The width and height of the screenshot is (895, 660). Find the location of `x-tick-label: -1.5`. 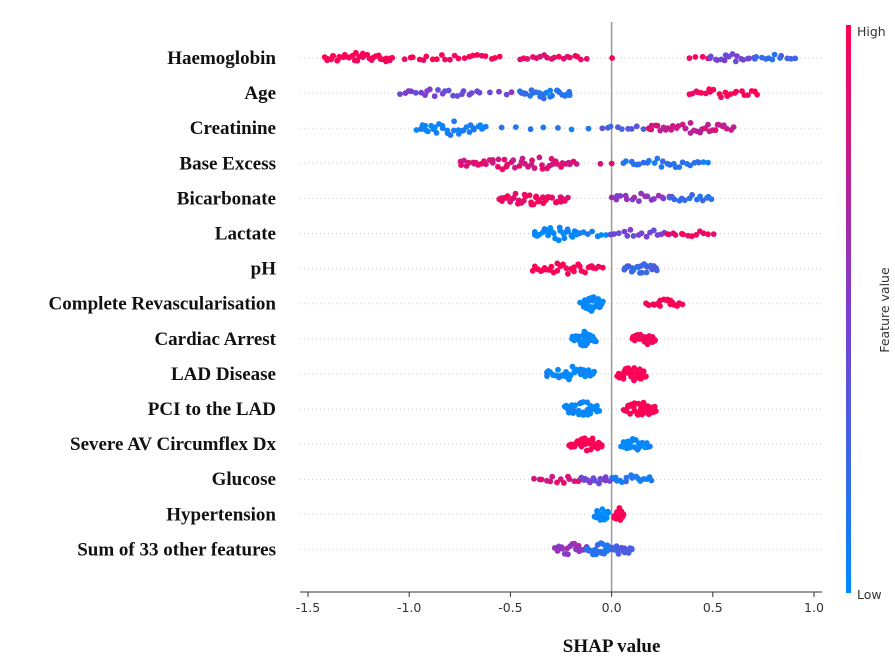

x-tick-label: -1.5 is located at coordinates (308, 607).